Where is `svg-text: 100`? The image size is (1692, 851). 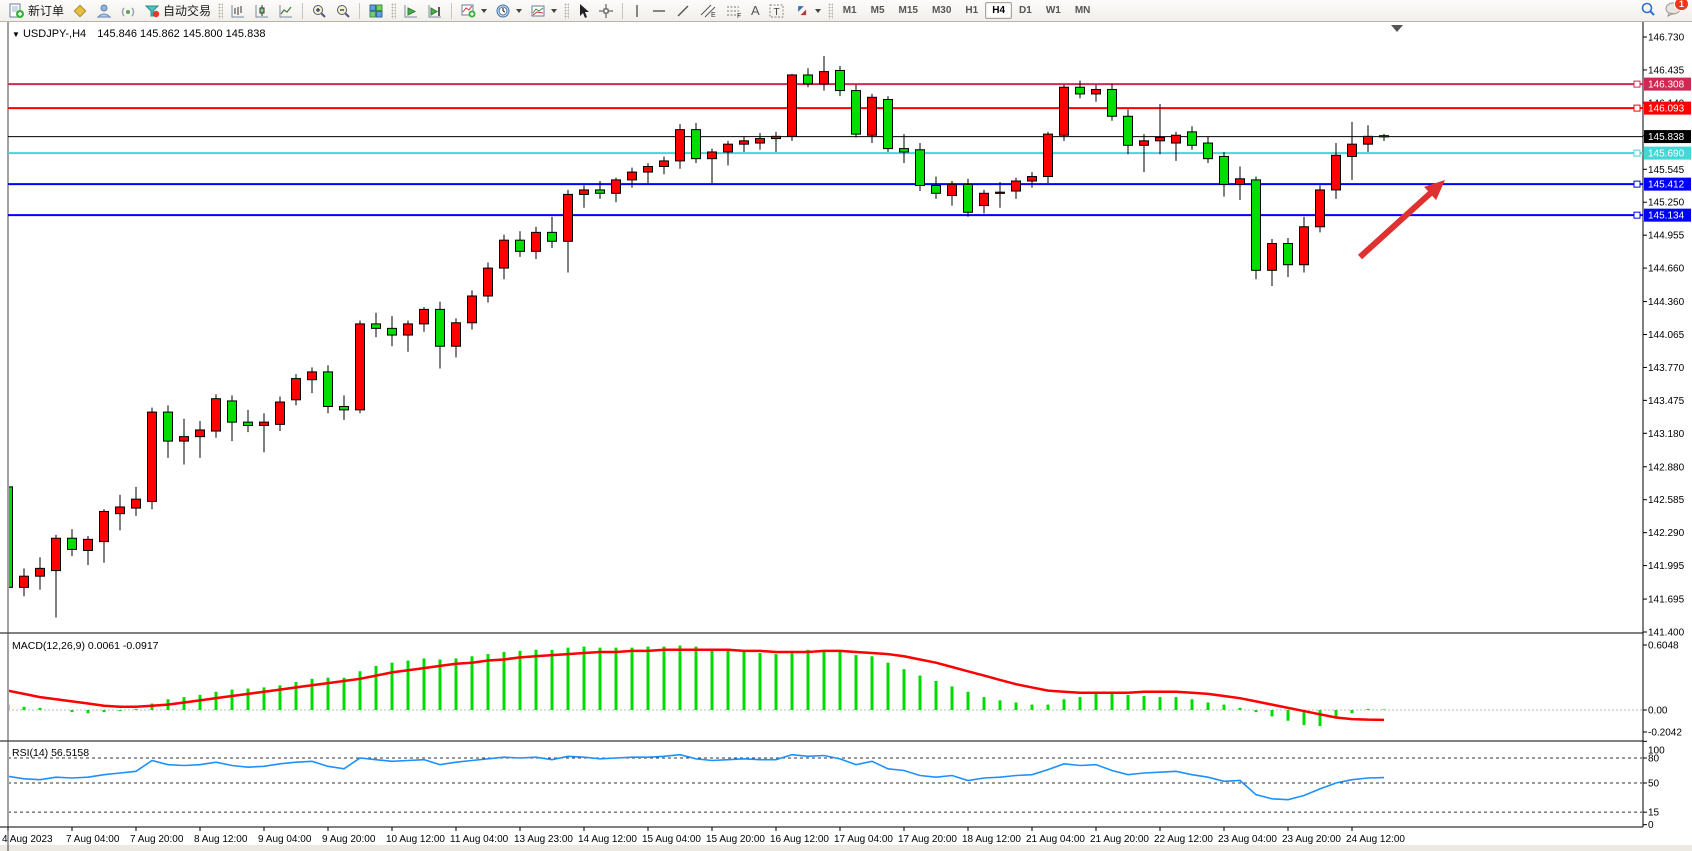
svg-text: 100 is located at coordinates (1656, 751).